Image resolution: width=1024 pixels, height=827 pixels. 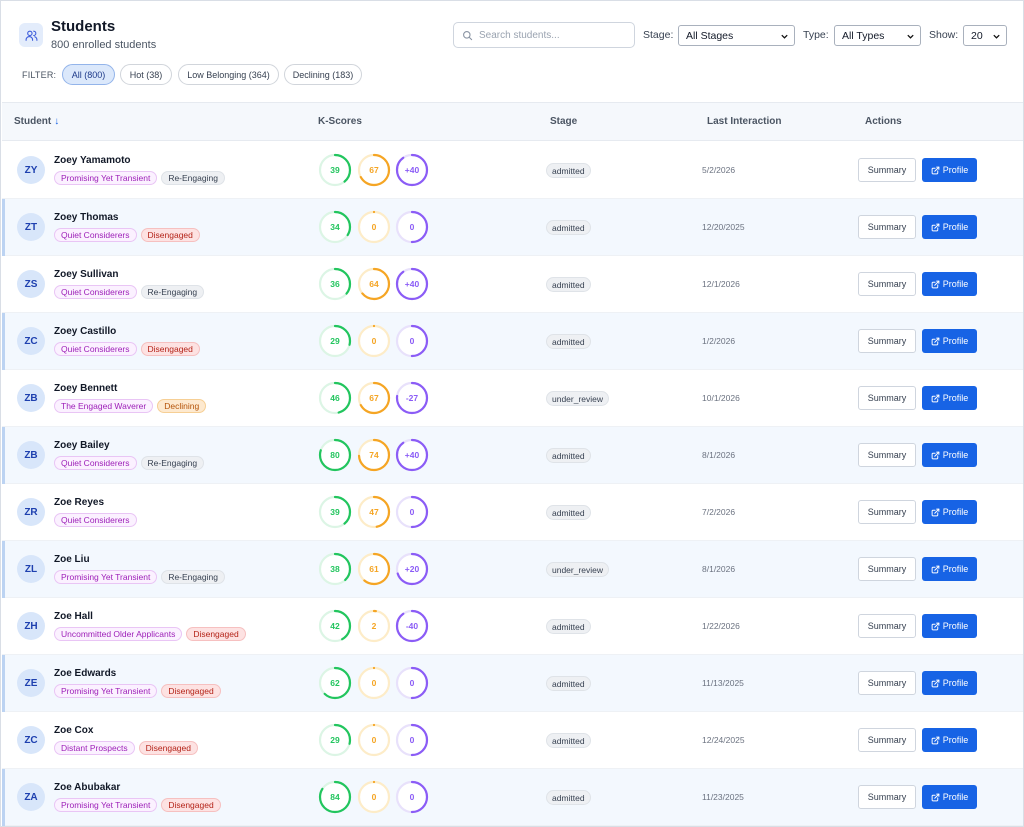 I want to click on student-name: Zoe Reyes, so click(x=79, y=502).